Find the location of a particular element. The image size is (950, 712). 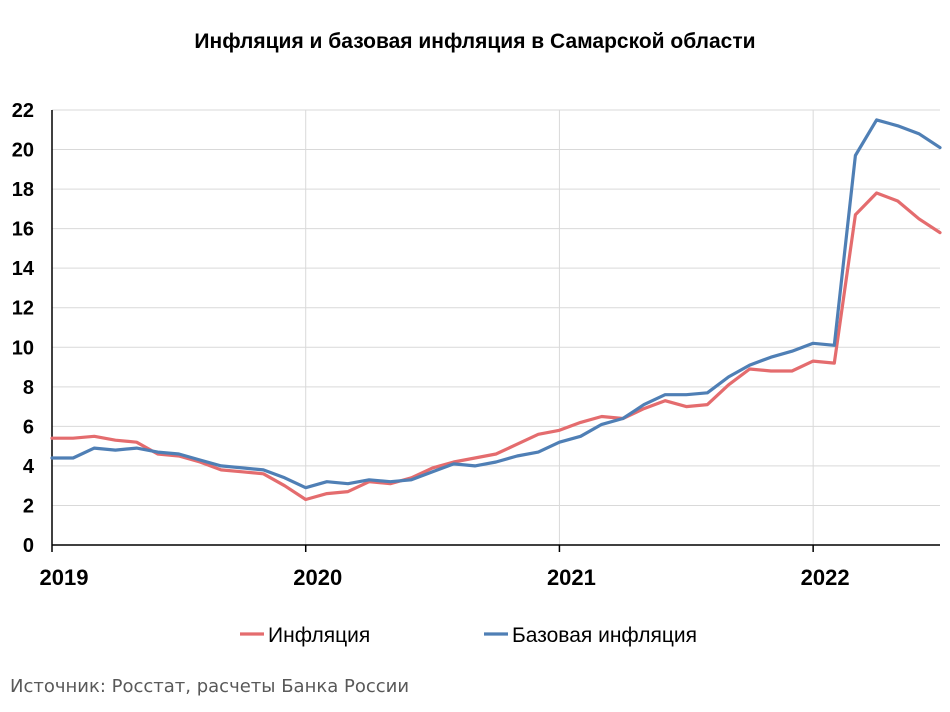

y-axis-ticks: 0 2 4 6 8 10 12 14 16 18 20 22 is located at coordinates (23, 328).